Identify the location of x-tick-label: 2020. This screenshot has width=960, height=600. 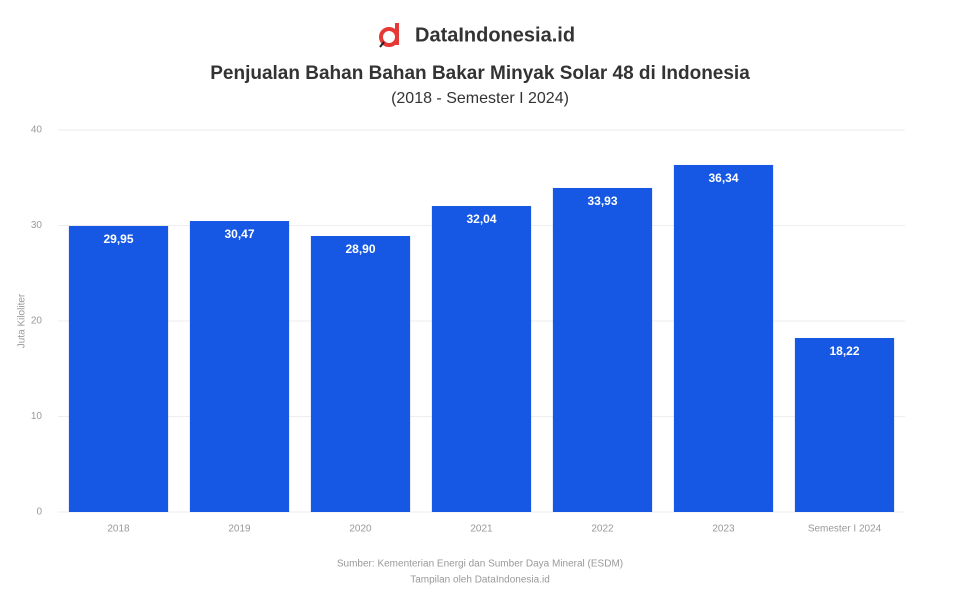
(360, 529).